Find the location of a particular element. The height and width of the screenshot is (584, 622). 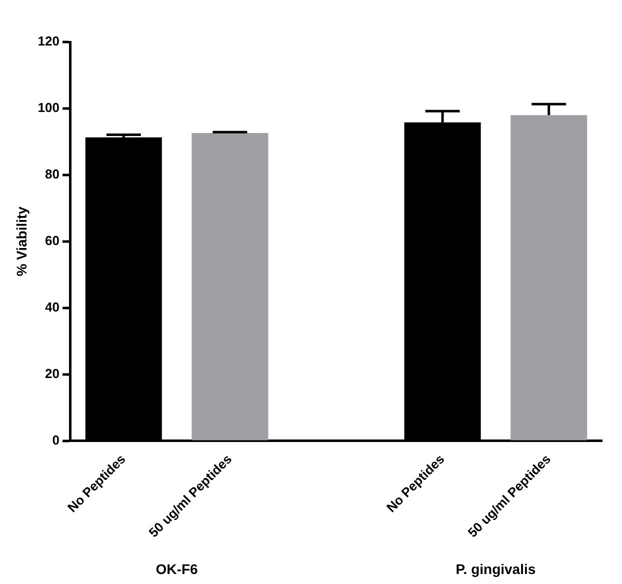

text: OK-F6 is located at coordinates (177, 568).